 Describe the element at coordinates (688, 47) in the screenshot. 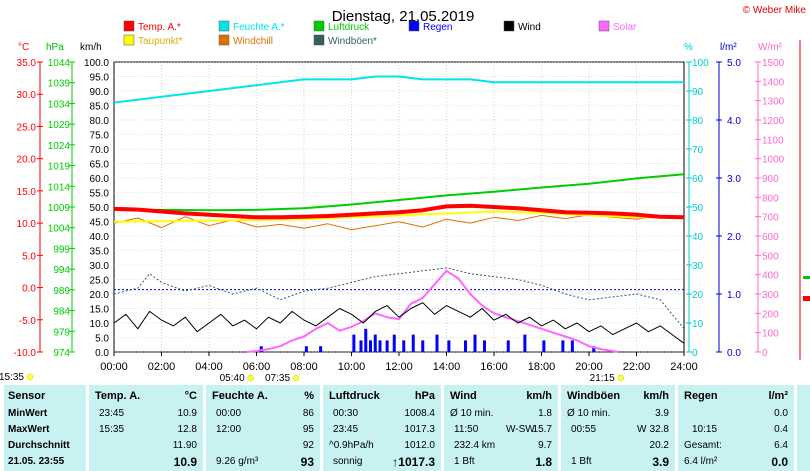

I see `humidity-unit-label: %` at that location.